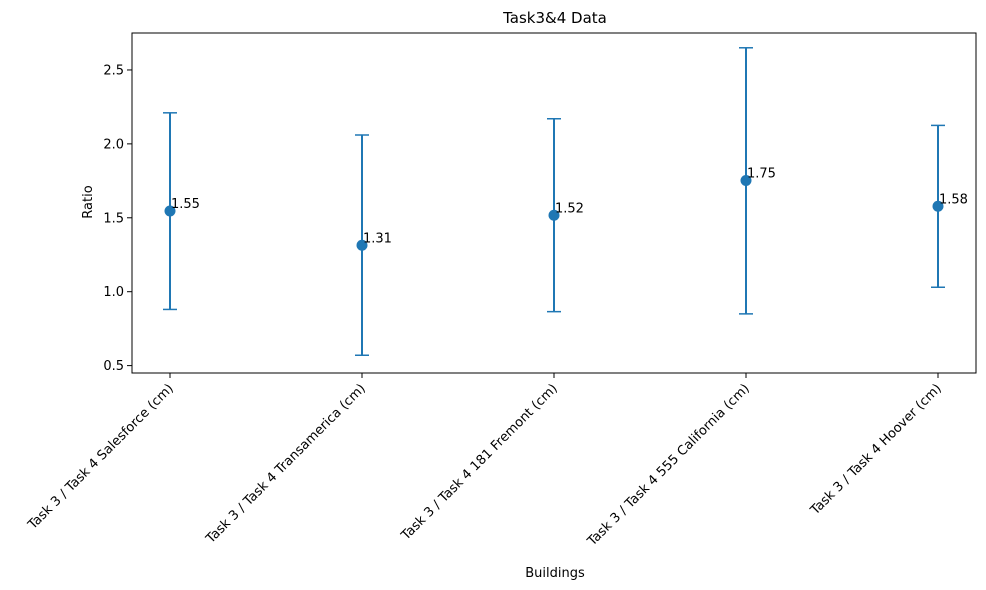  What do you see at coordinates (185, 204) in the screenshot?
I see `data-label: 1.55` at bounding box center [185, 204].